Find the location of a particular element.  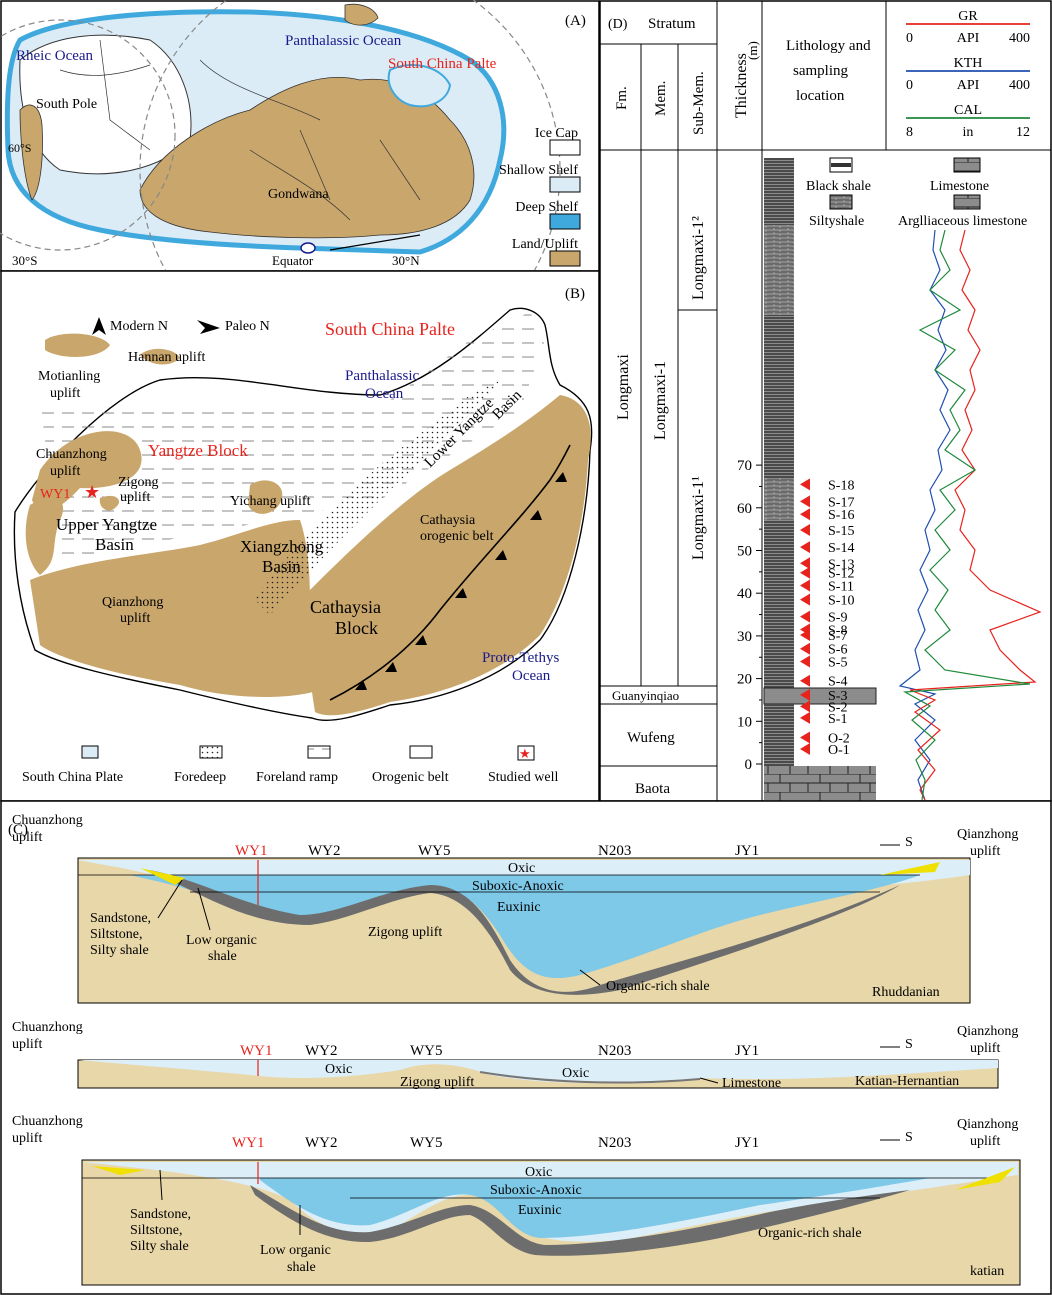

katian-sandstone-east is located at coordinates (985, 1178).